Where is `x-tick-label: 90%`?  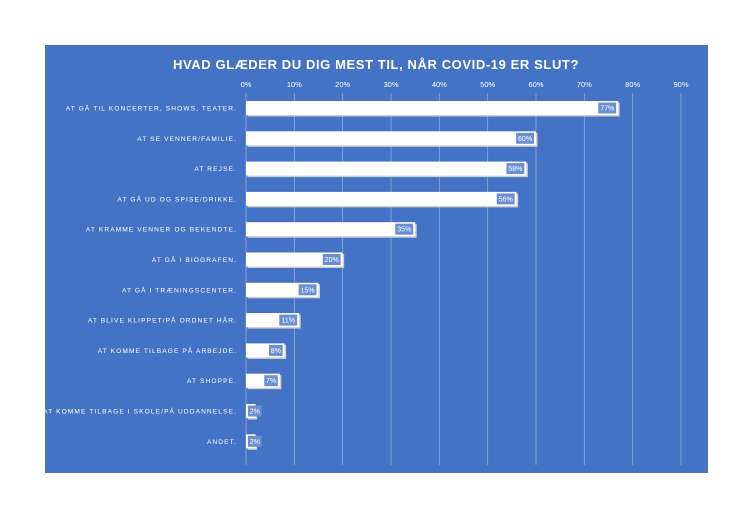
x-tick-label: 90% is located at coordinates (680, 84).